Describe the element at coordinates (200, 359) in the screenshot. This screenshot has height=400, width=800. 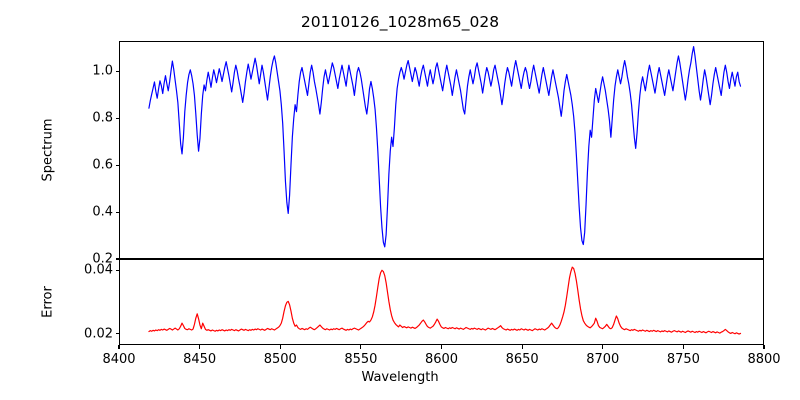
I see `wavelength-tick-label: 8450` at that location.